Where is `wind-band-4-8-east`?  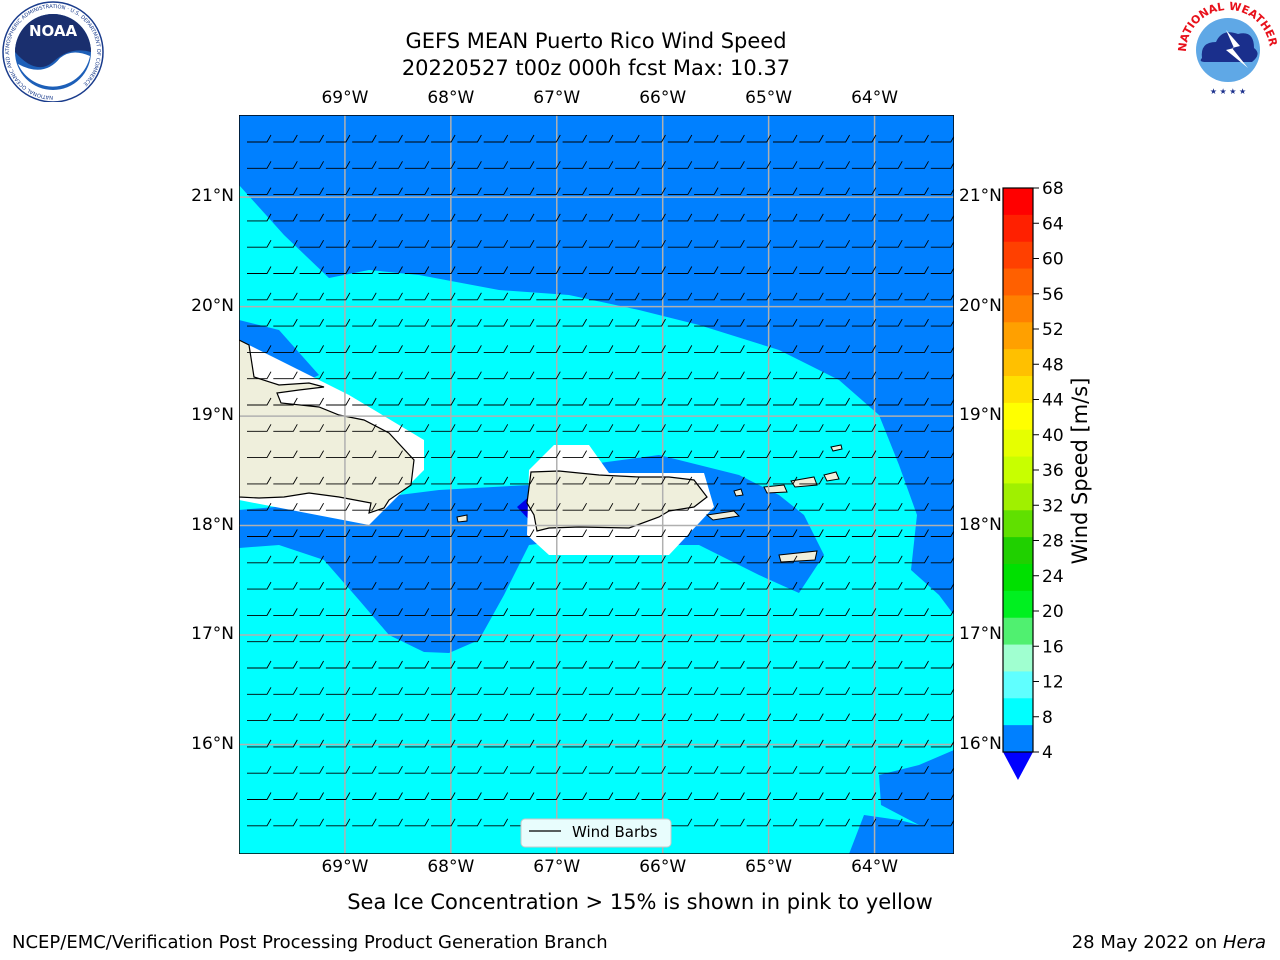
wind-band-4-8-east is located at coordinates (916, 515).